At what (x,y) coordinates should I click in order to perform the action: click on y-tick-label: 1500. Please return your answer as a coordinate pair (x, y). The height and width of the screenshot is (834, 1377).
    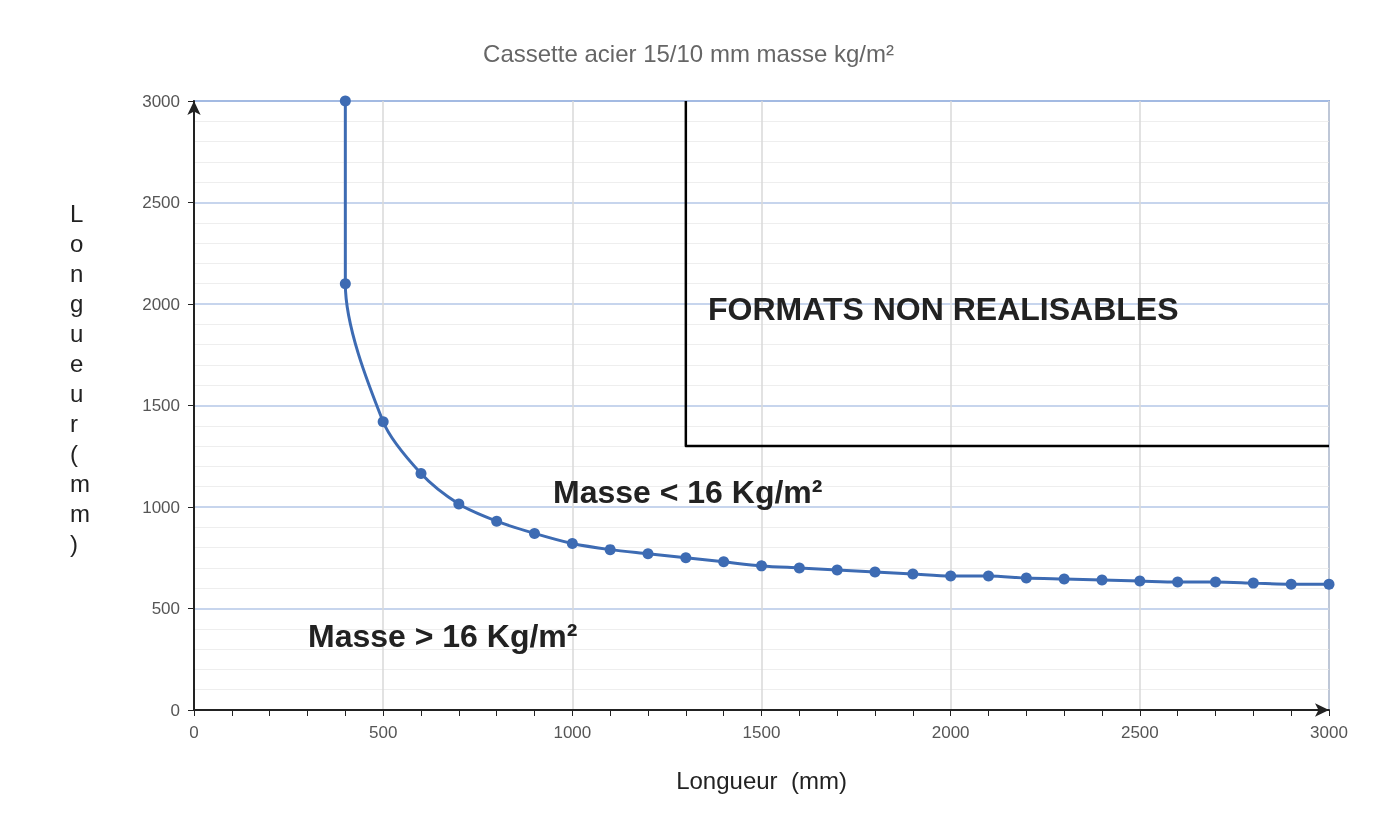
    Looking at the image, I should click on (161, 405).